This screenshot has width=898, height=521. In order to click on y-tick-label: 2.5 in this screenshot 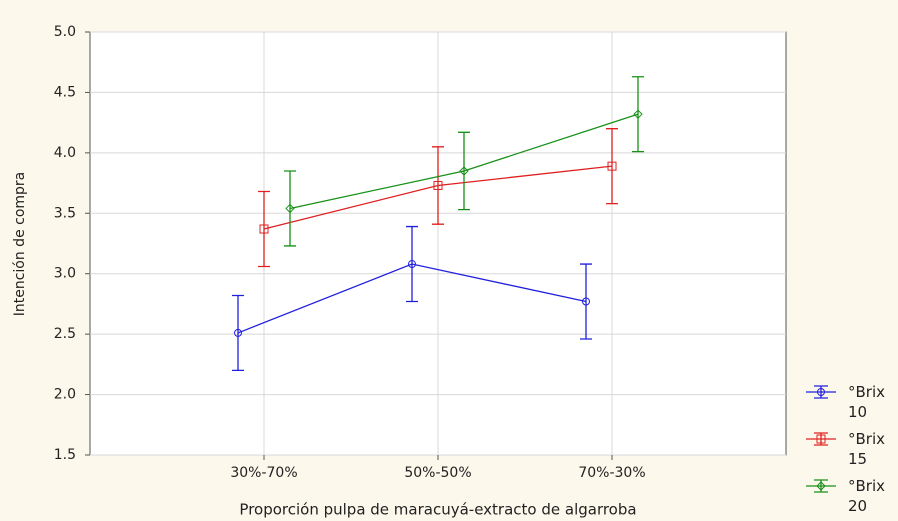, I will do `click(65, 334)`.